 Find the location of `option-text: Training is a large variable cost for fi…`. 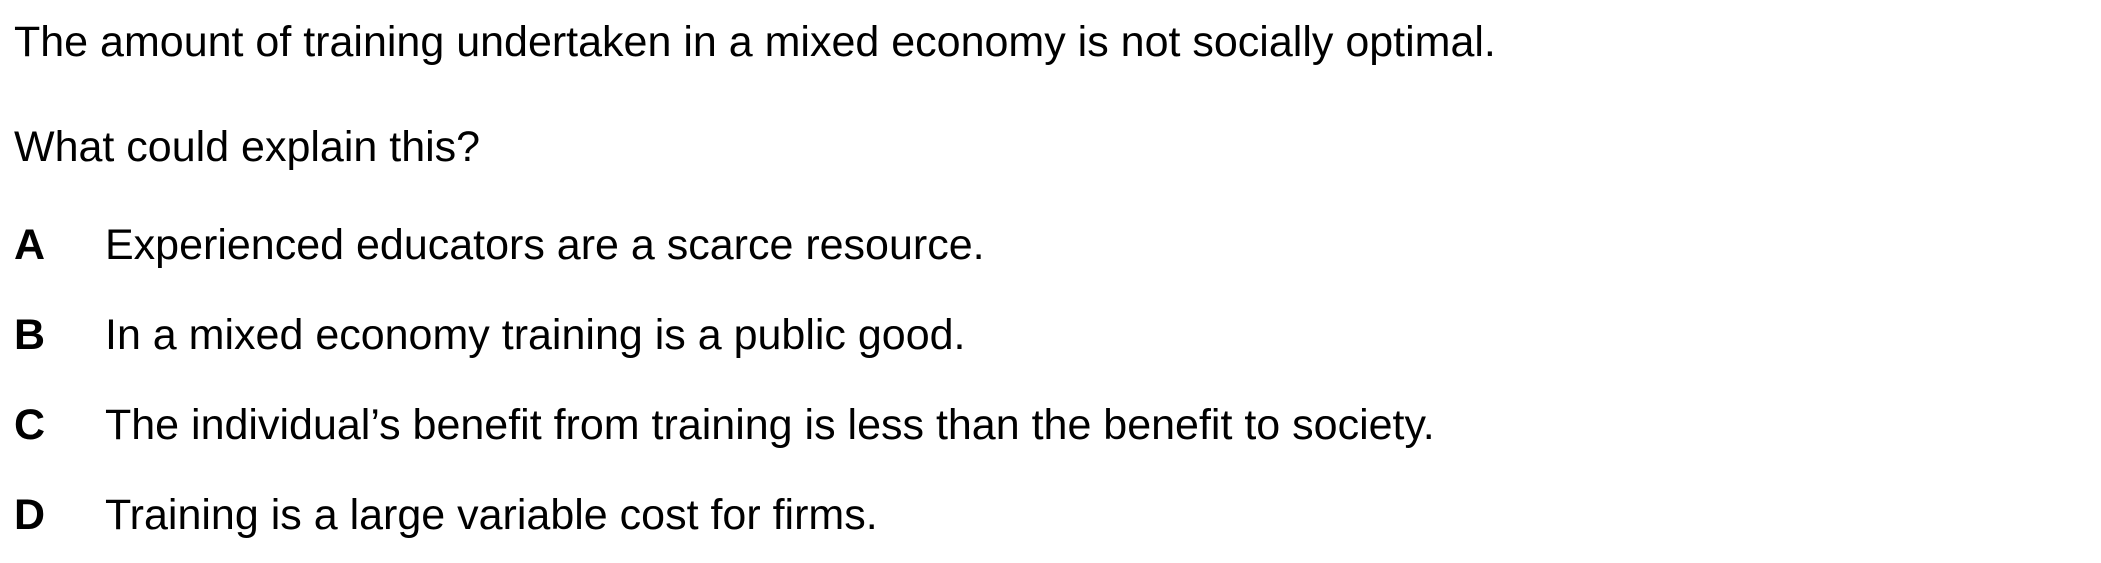

option-text: Training is a large variable cost for fi… is located at coordinates (491, 515).